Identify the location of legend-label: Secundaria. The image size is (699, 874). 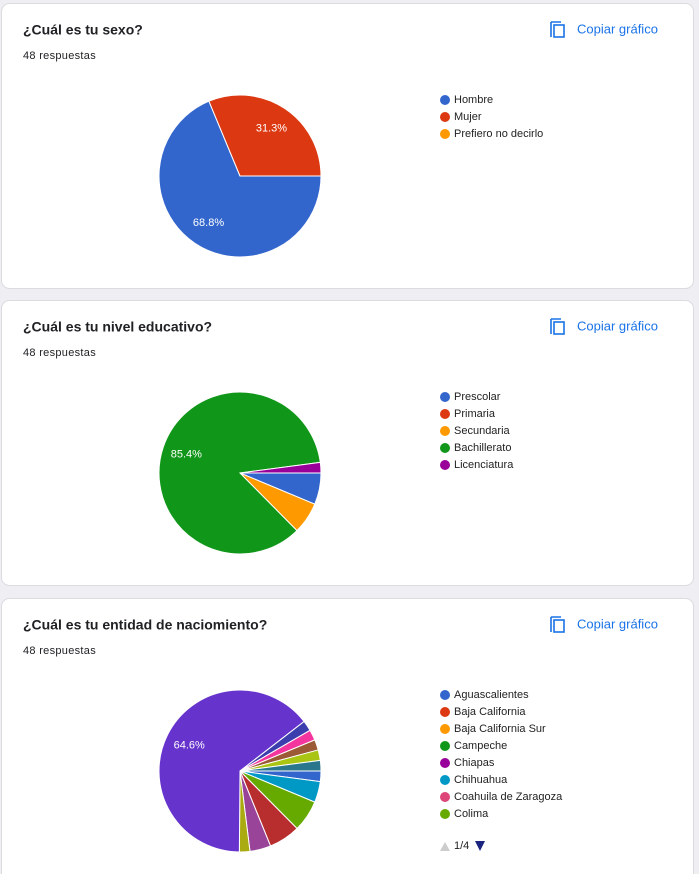
(482, 431).